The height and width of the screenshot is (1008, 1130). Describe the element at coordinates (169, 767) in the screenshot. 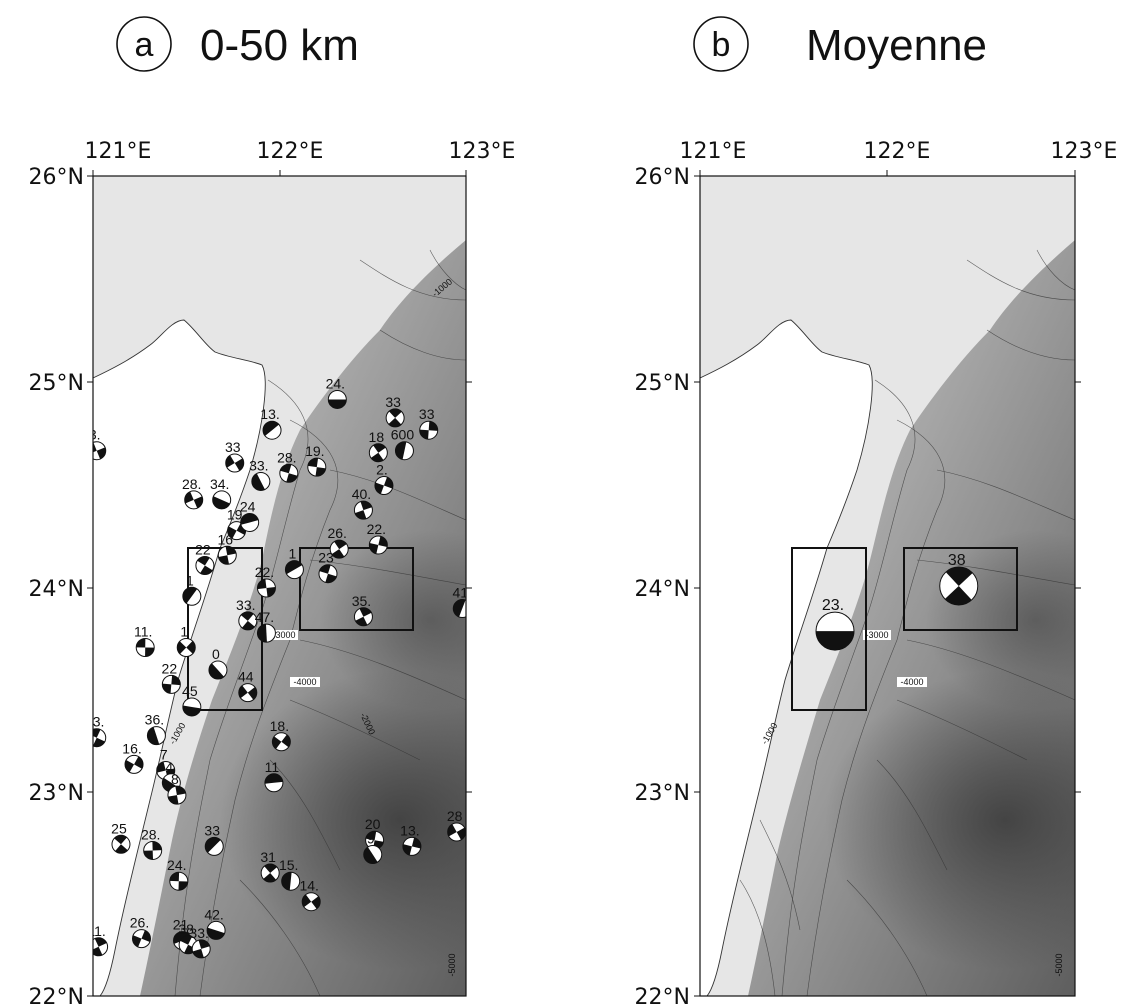

I see `event-depth-label: 4` at that location.